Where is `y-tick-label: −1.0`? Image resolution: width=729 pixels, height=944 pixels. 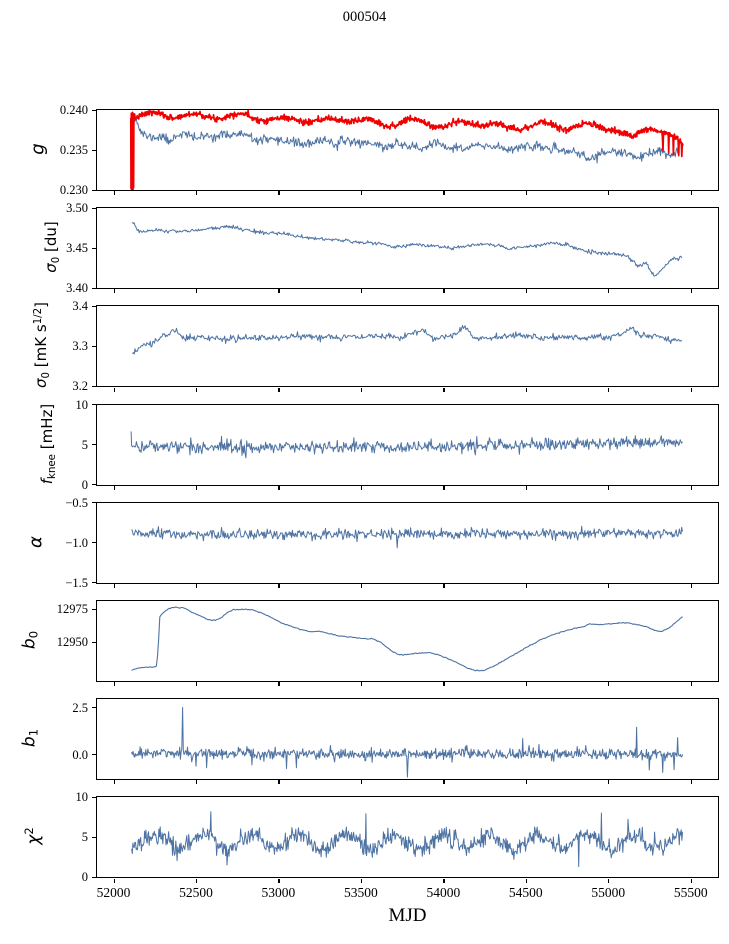
y-tick-label: −1.0 is located at coordinates (76, 542).